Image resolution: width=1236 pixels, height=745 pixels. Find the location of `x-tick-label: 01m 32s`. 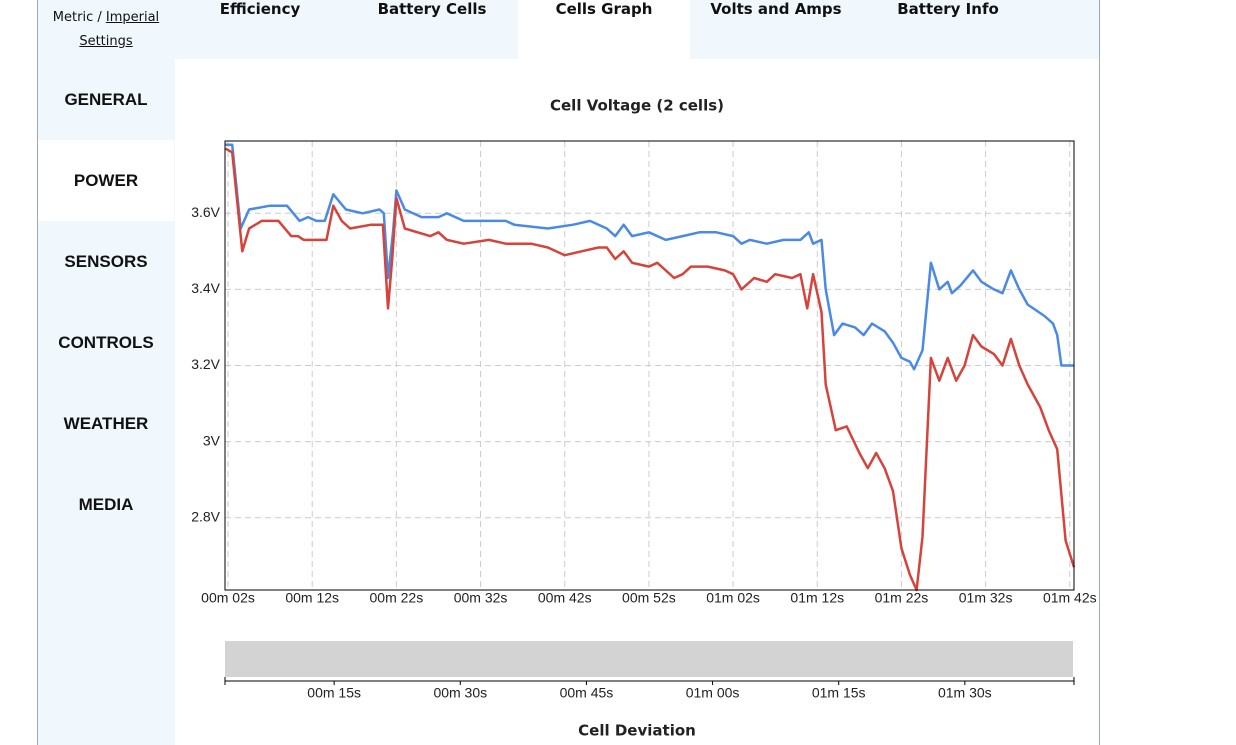

x-tick-label: 01m 32s is located at coordinates (986, 598).